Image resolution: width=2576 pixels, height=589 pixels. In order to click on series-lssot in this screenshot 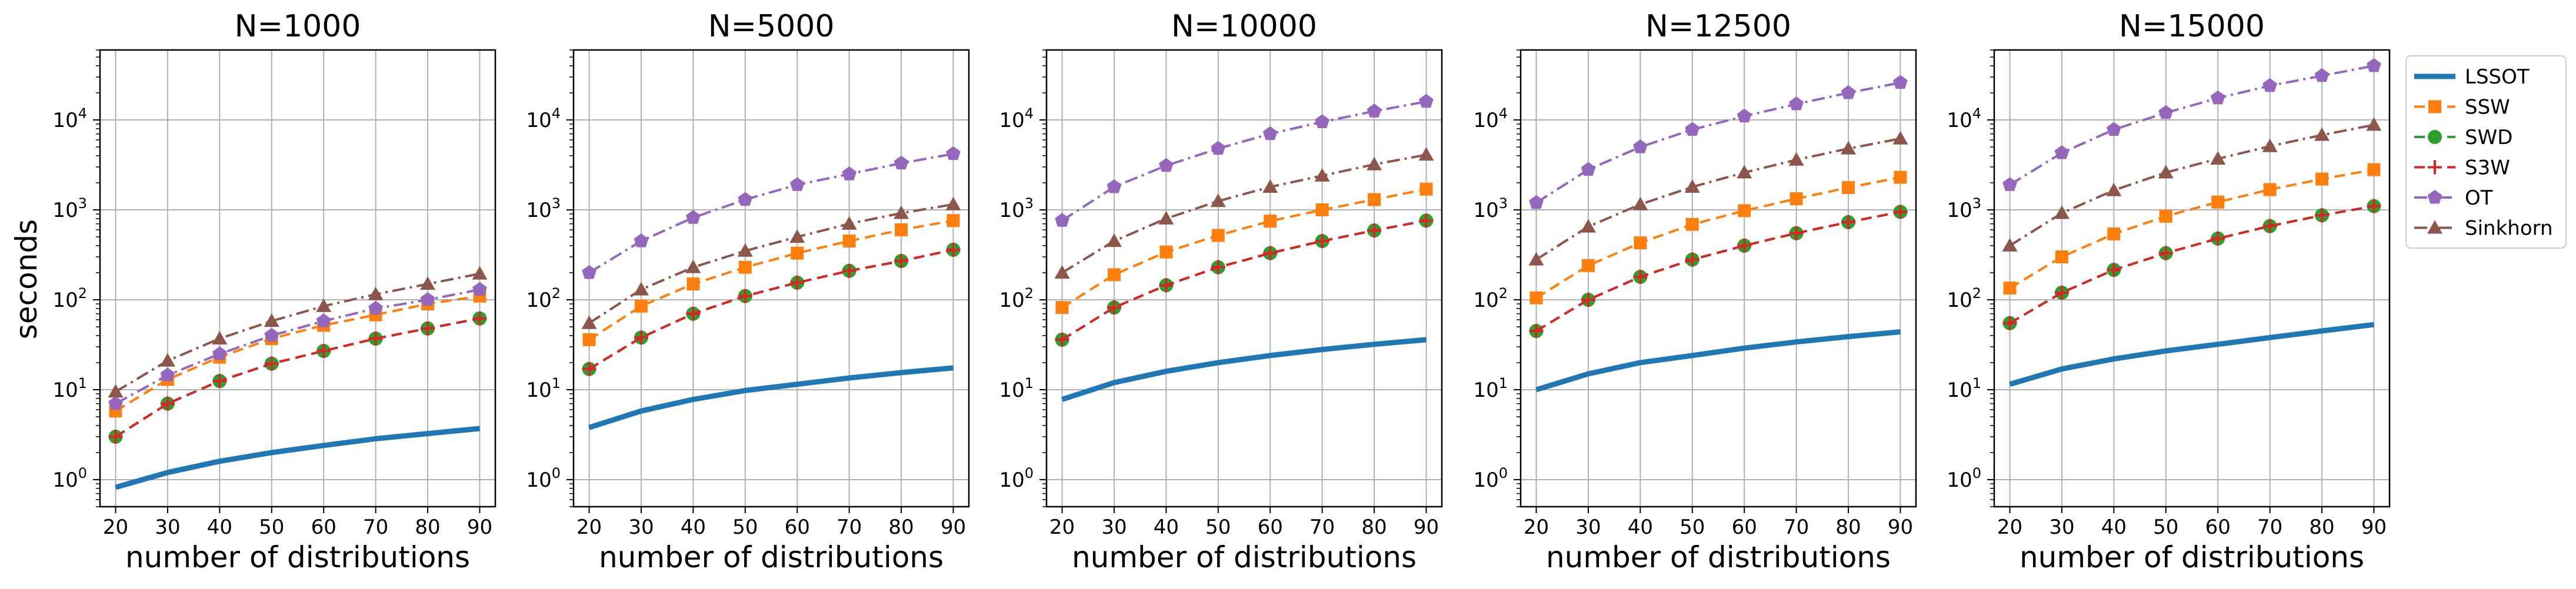, I will do `click(1718, 361)`.